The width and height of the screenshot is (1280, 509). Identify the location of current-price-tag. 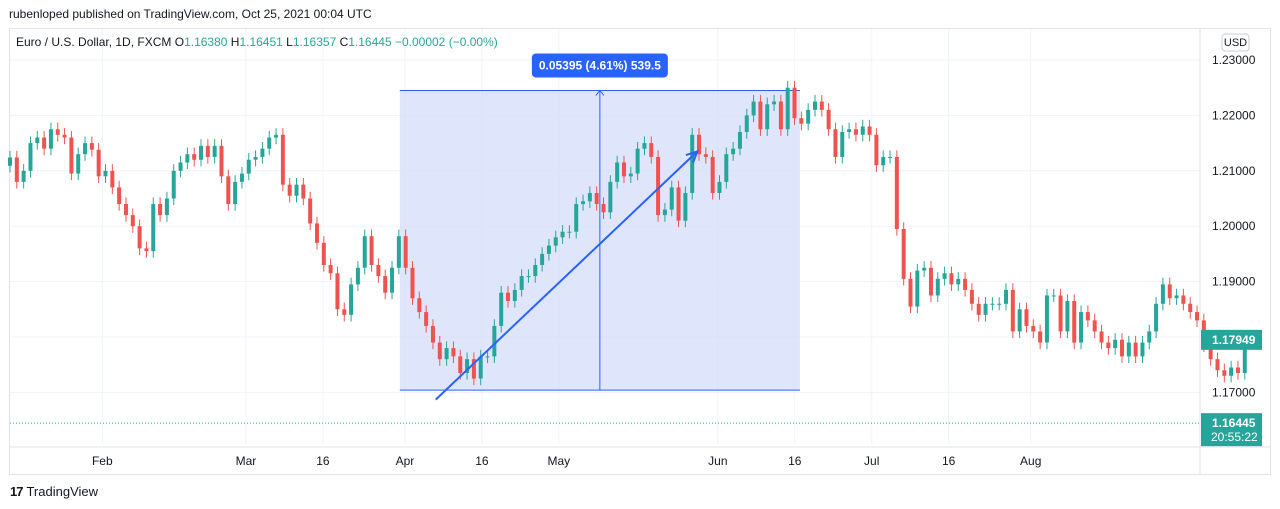
(1231, 339).